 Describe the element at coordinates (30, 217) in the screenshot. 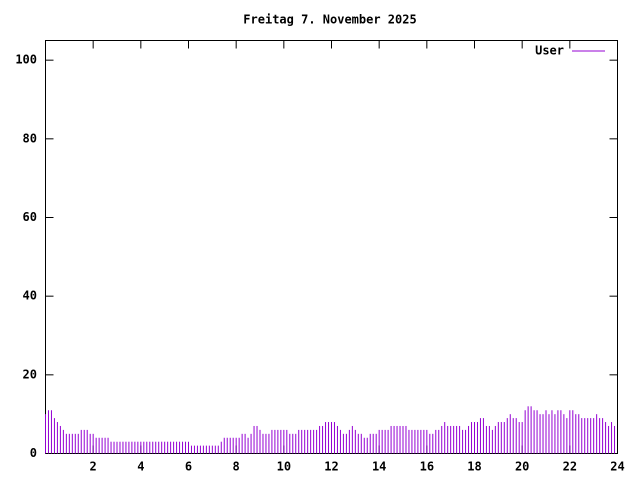

I see `y-tick-label: 60` at that location.